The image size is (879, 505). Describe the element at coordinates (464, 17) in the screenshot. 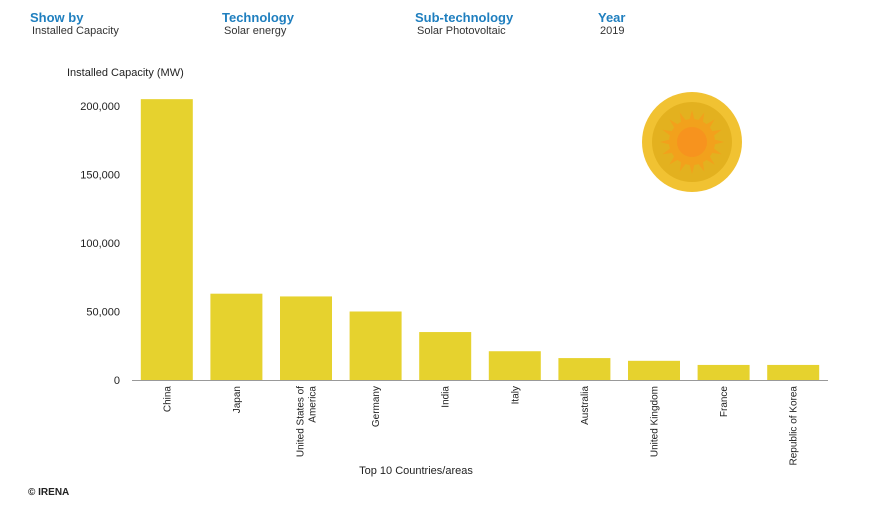

I see `filter-sub-technology-label: Sub-technology` at that location.